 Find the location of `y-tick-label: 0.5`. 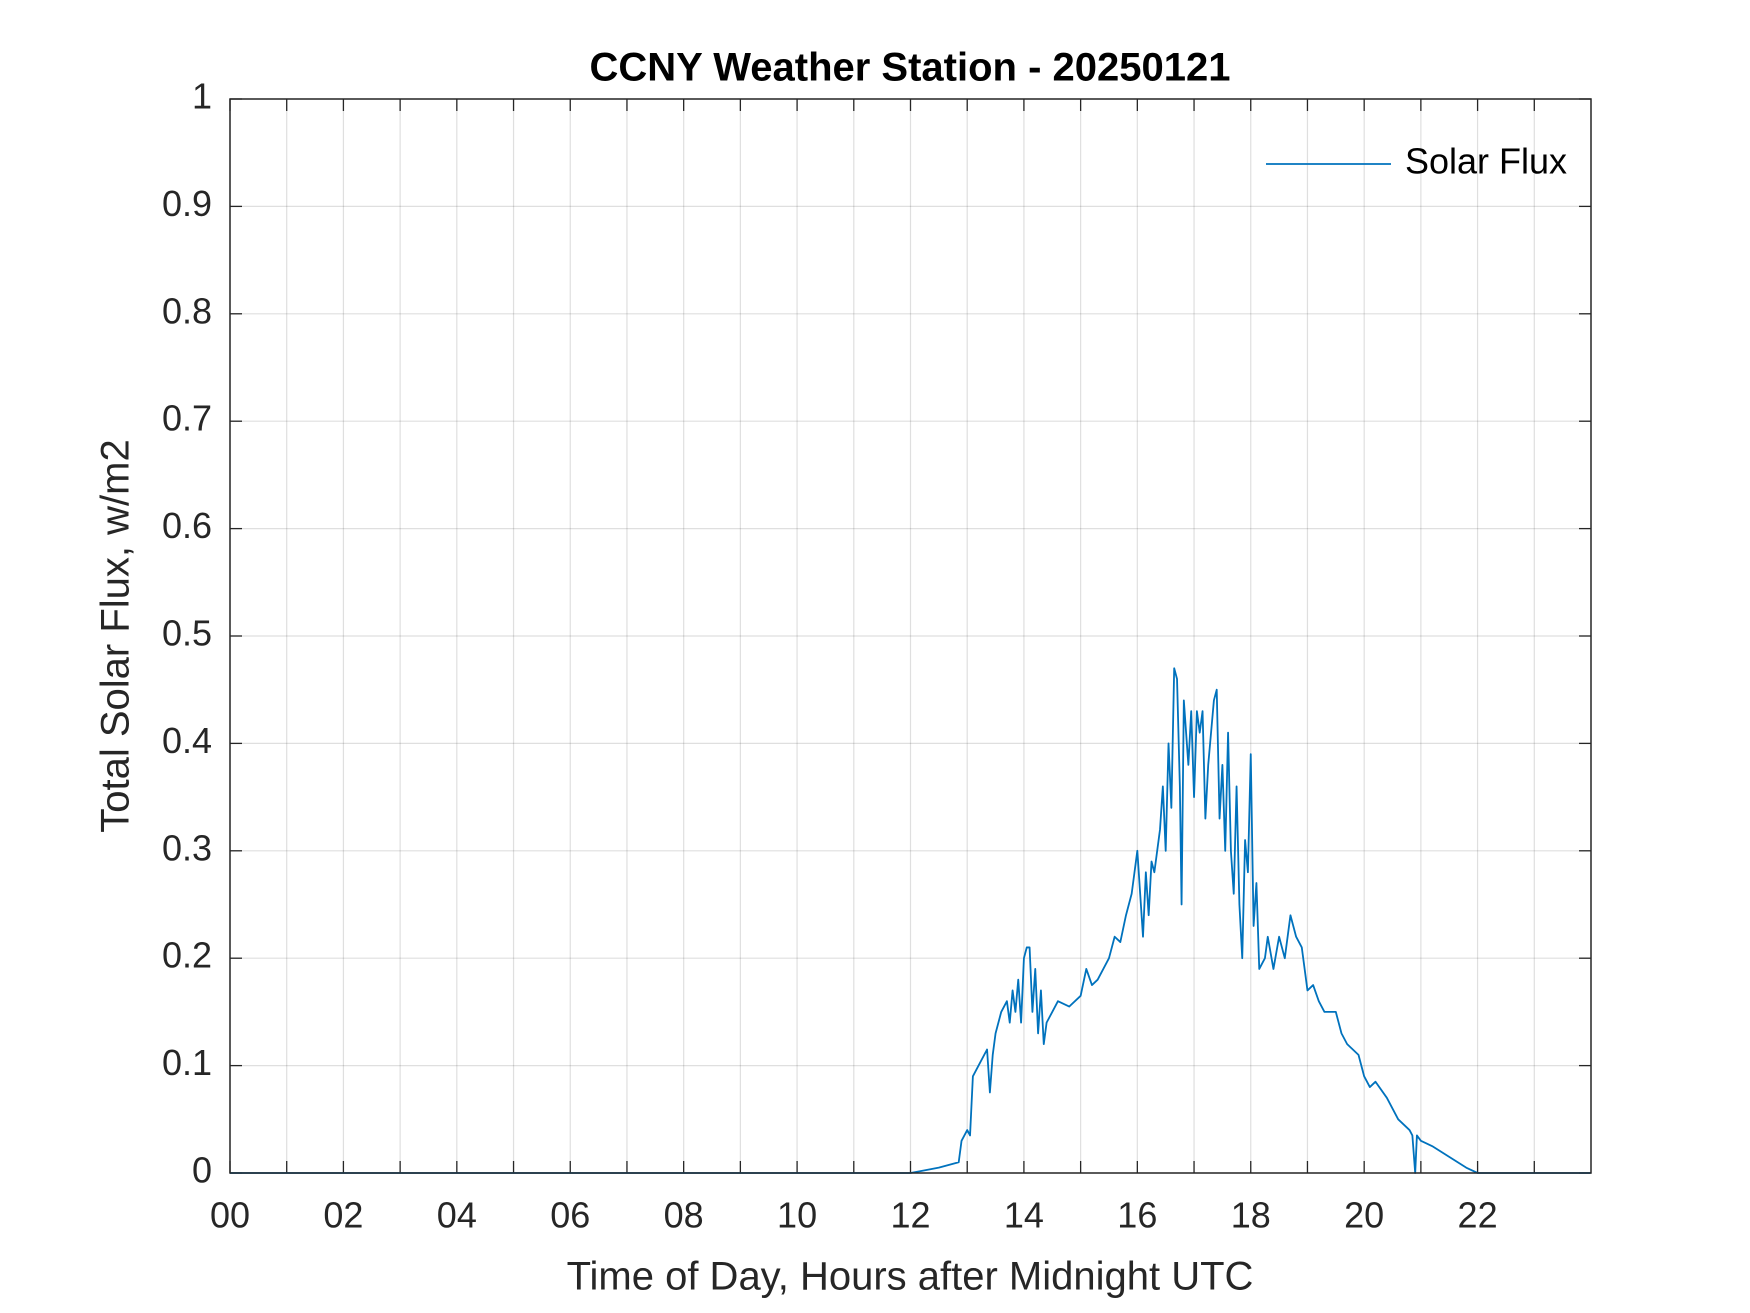

y-tick-label: 0.5 is located at coordinates (187, 633).